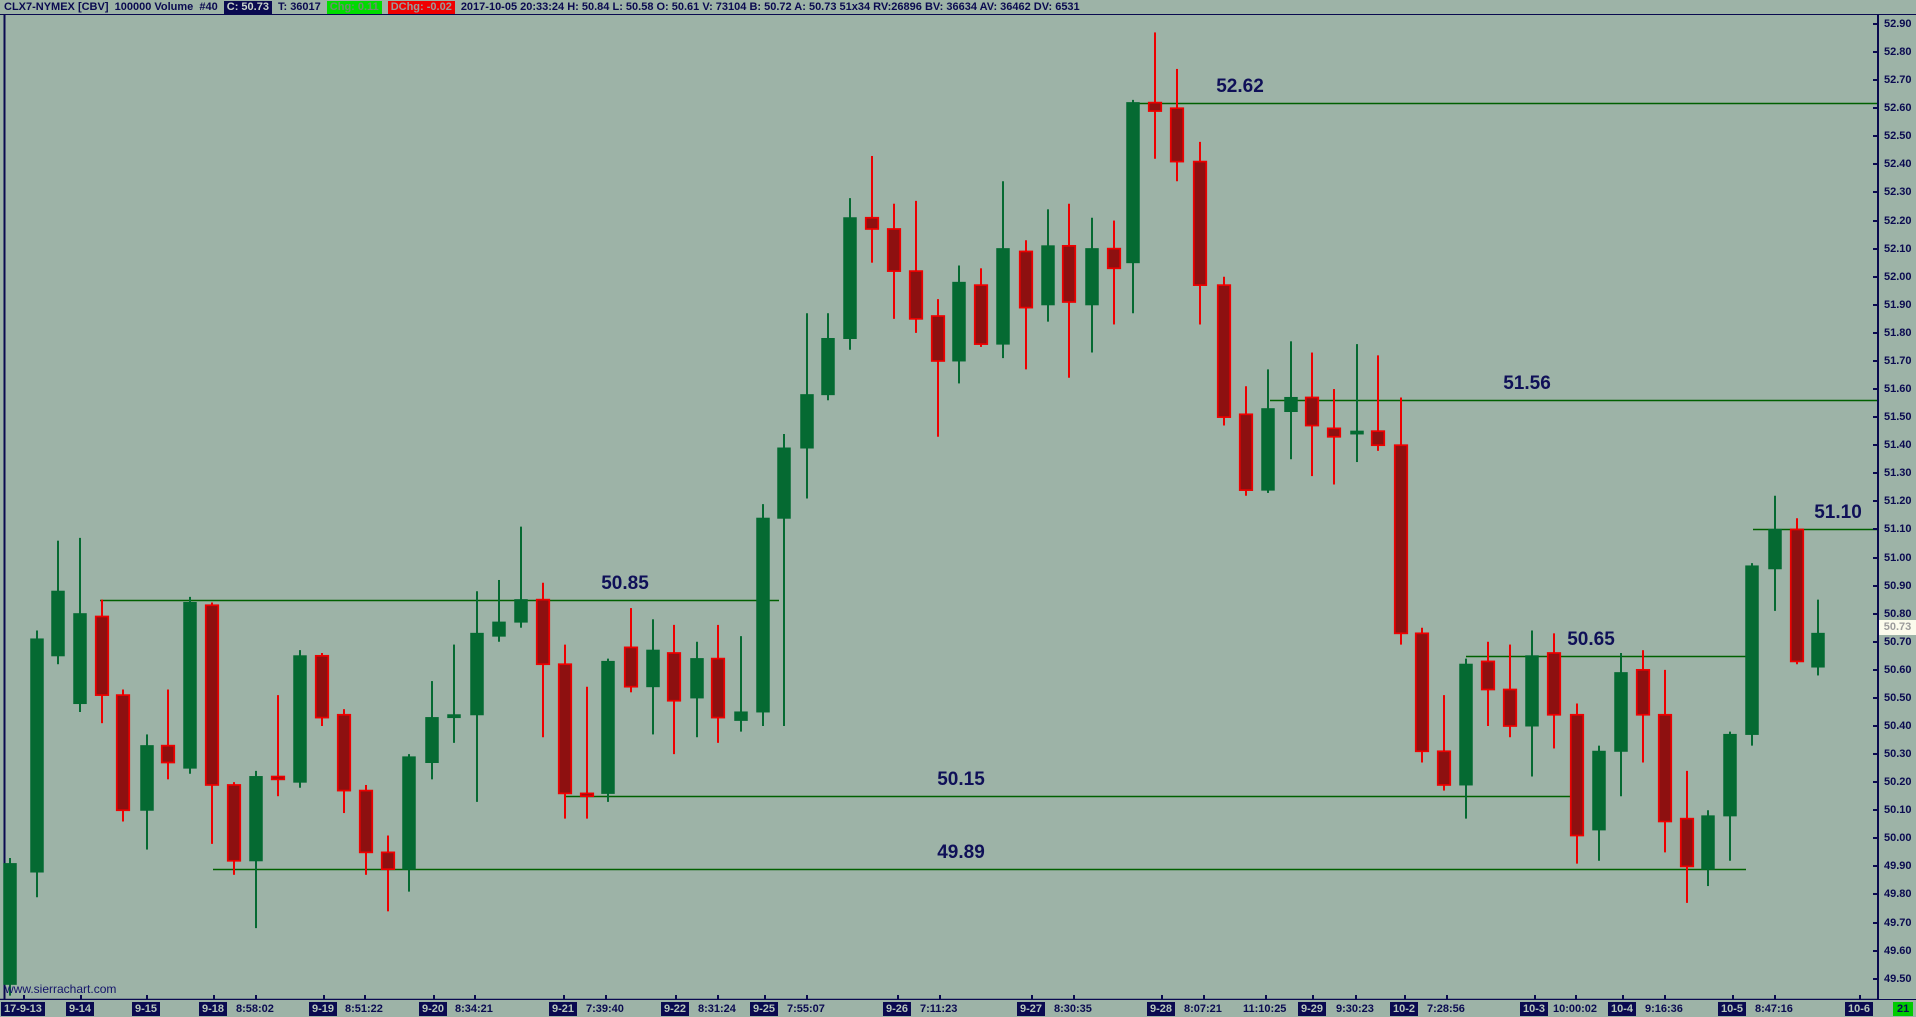  I want to click on price-axis-label: 52.90, so click(1898, 24).